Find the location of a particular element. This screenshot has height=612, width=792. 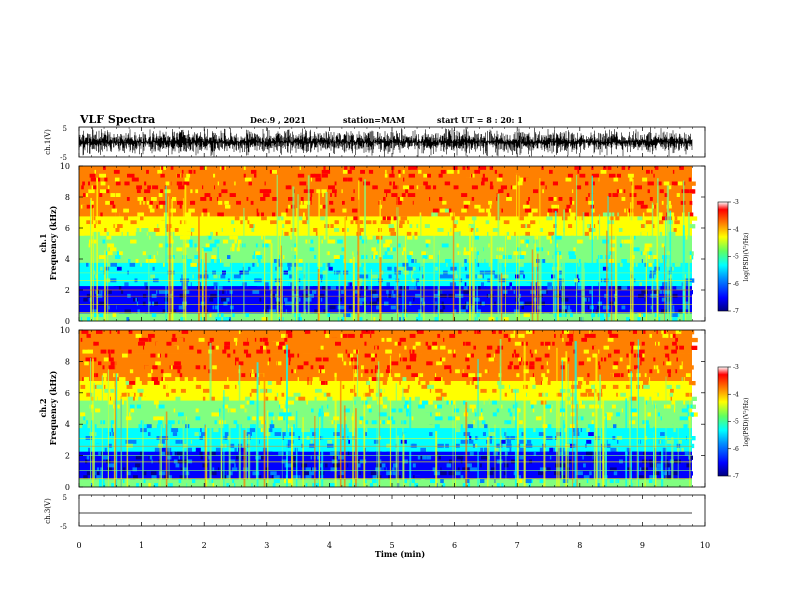

ch2-spectrogram-ylabel: Frequency (kHz) is located at coordinates (53, 407).